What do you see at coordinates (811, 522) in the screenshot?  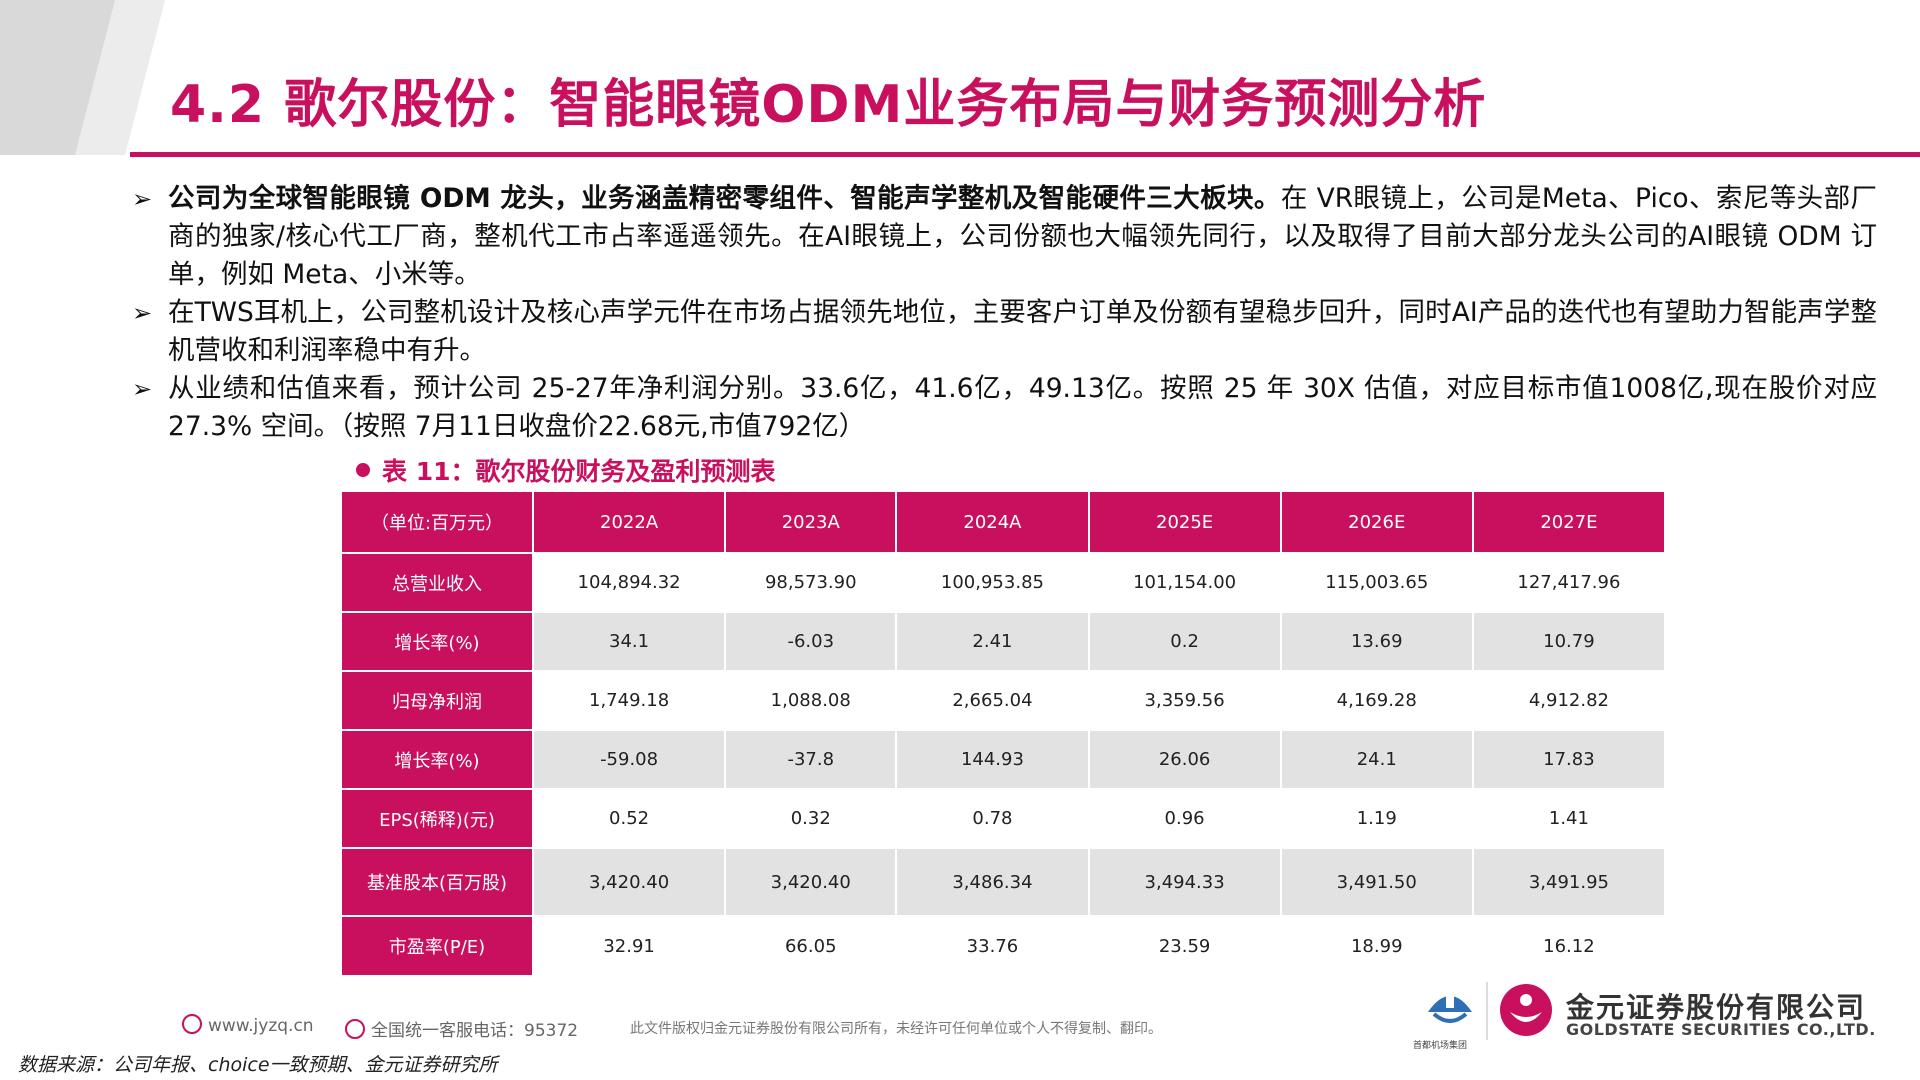 I see `column-header: 2023A` at bounding box center [811, 522].